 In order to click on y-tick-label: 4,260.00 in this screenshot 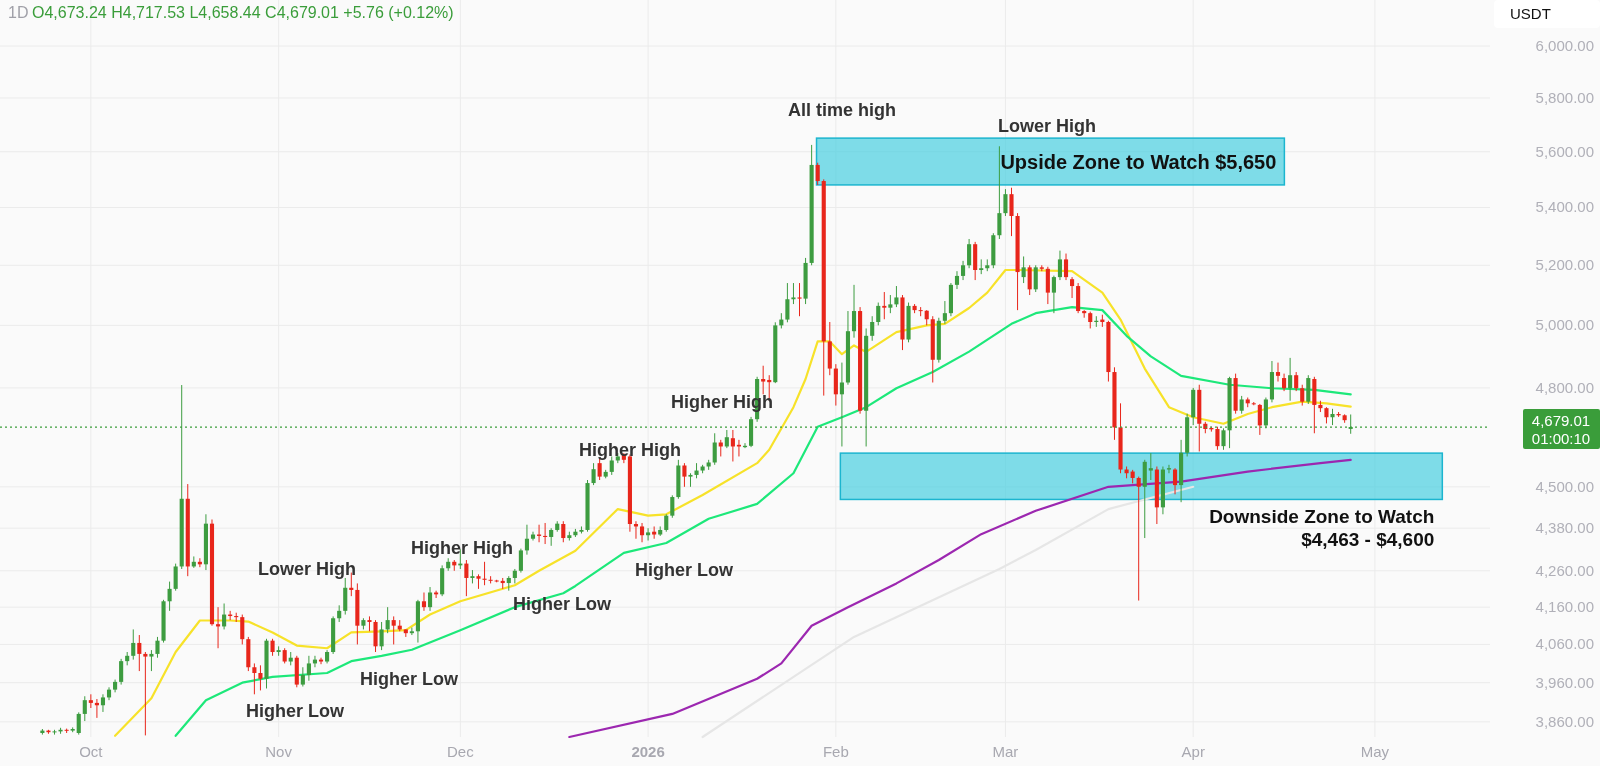, I will do `click(1564, 570)`.